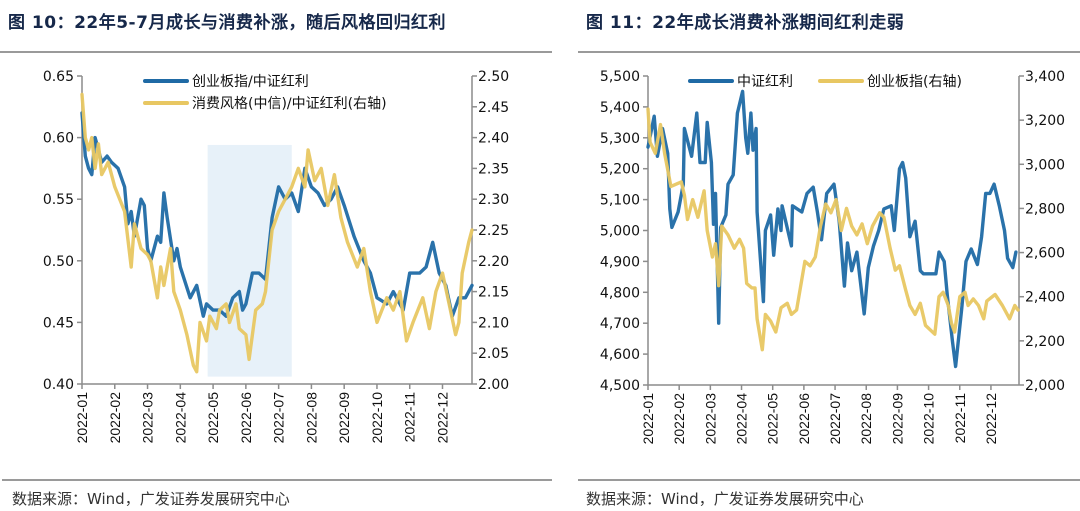  What do you see at coordinates (1045, 342) in the screenshot?
I see `y-tick-label-right: 2,200` at bounding box center [1045, 342].